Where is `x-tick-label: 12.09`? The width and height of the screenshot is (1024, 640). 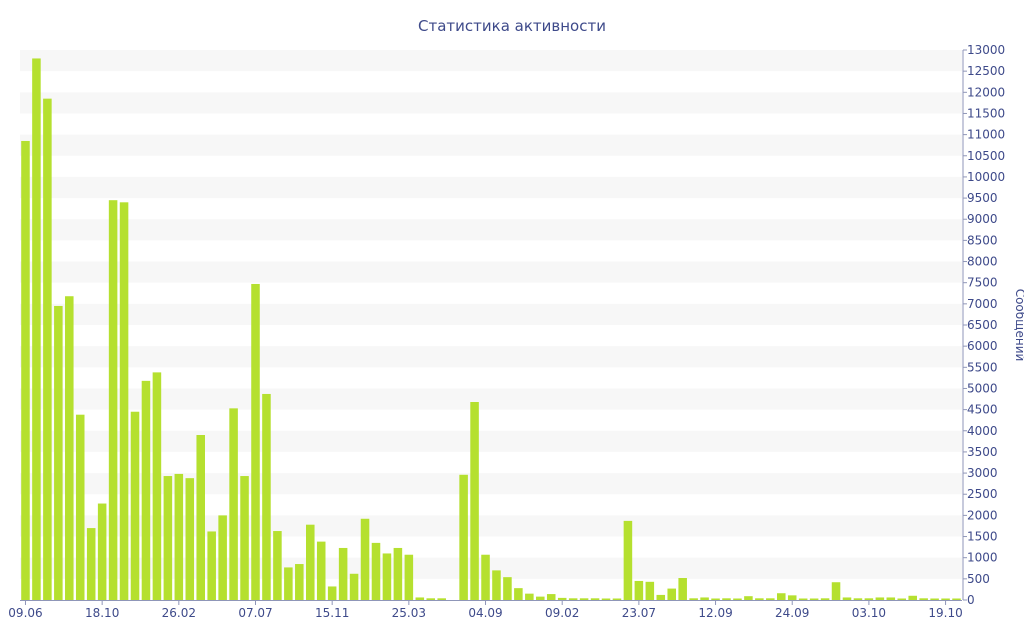
x-tick-label: 12.09 is located at coordinates (715, 613).